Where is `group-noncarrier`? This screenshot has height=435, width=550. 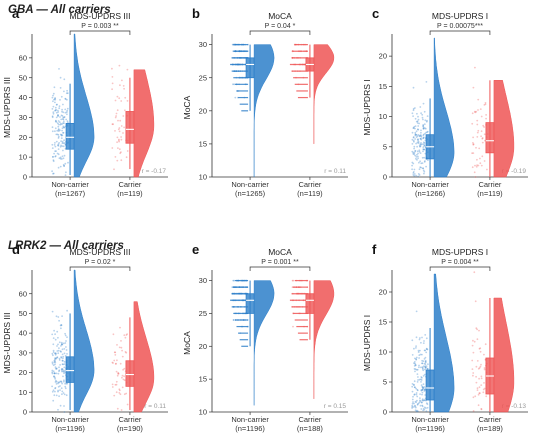
group-noncarrier is located at coordinates (252, 110).